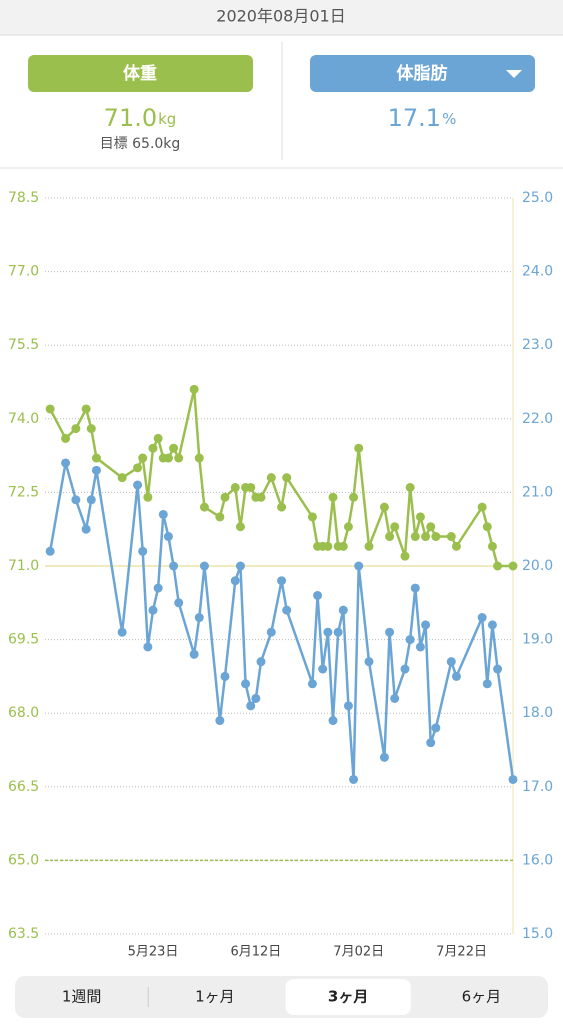 This screenshot has width=563, height=1024. What do you see at coordinates (281, 997) in the screenshot?
I see `tab-bar` at bounding box center [281, 997].